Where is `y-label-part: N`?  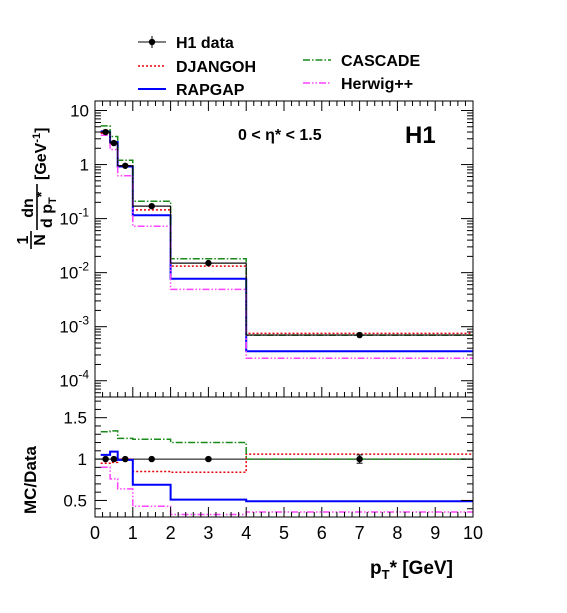 y-label-part: N is located at coordinates (40, 240).